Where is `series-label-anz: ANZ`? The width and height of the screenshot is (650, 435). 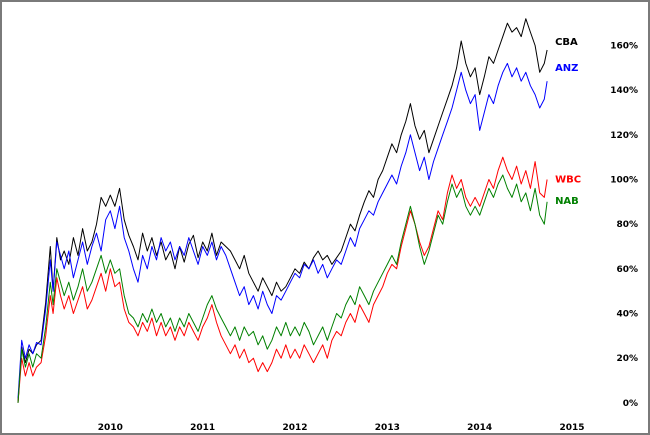 series-label-anz: ANZ is located at coordinates (566, 68).